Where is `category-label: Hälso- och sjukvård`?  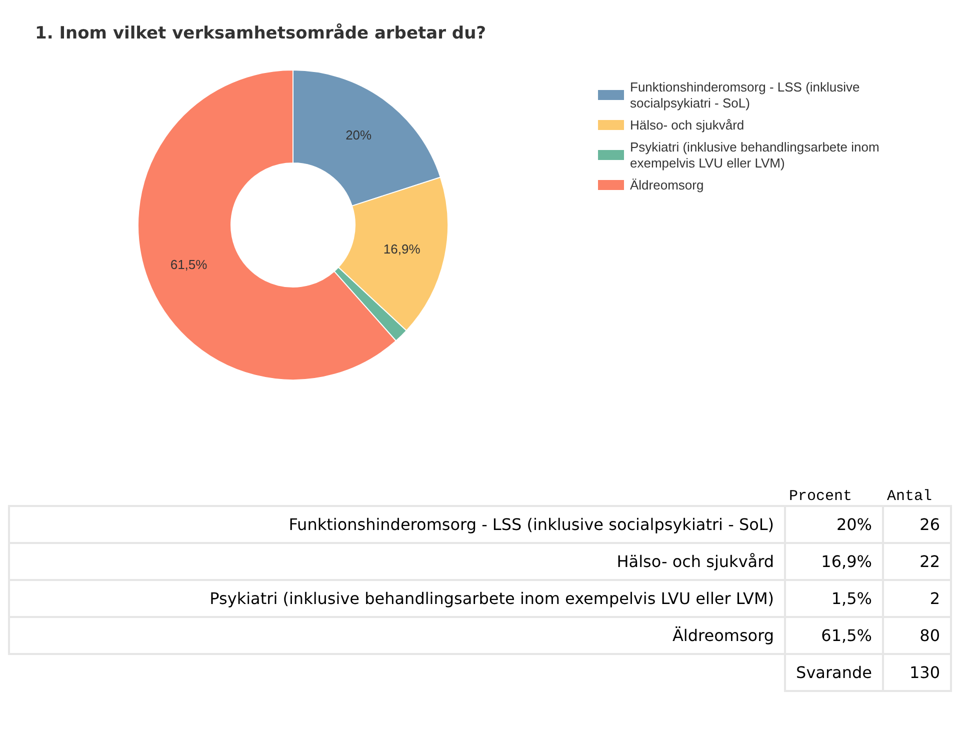 category-label: Hälso- och sjukvård is located at coordinates (695, 561).